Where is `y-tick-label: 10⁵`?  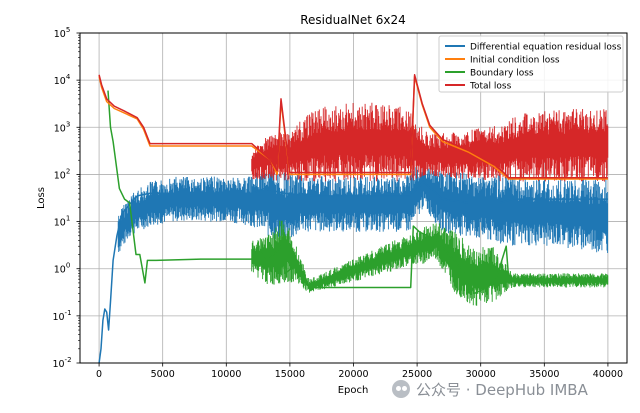
y-tick-label: 10⁵ is located at coordinates (62, 33).